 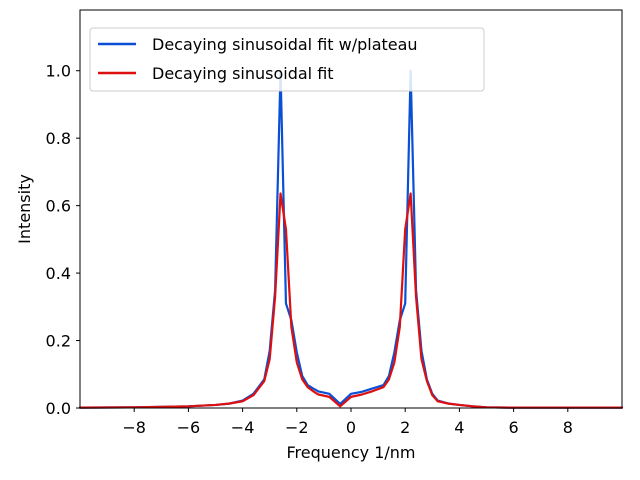 I want to click on legend-label-1: Decaying sinusoidal fit w/plateau, so click(x=285, y=44).